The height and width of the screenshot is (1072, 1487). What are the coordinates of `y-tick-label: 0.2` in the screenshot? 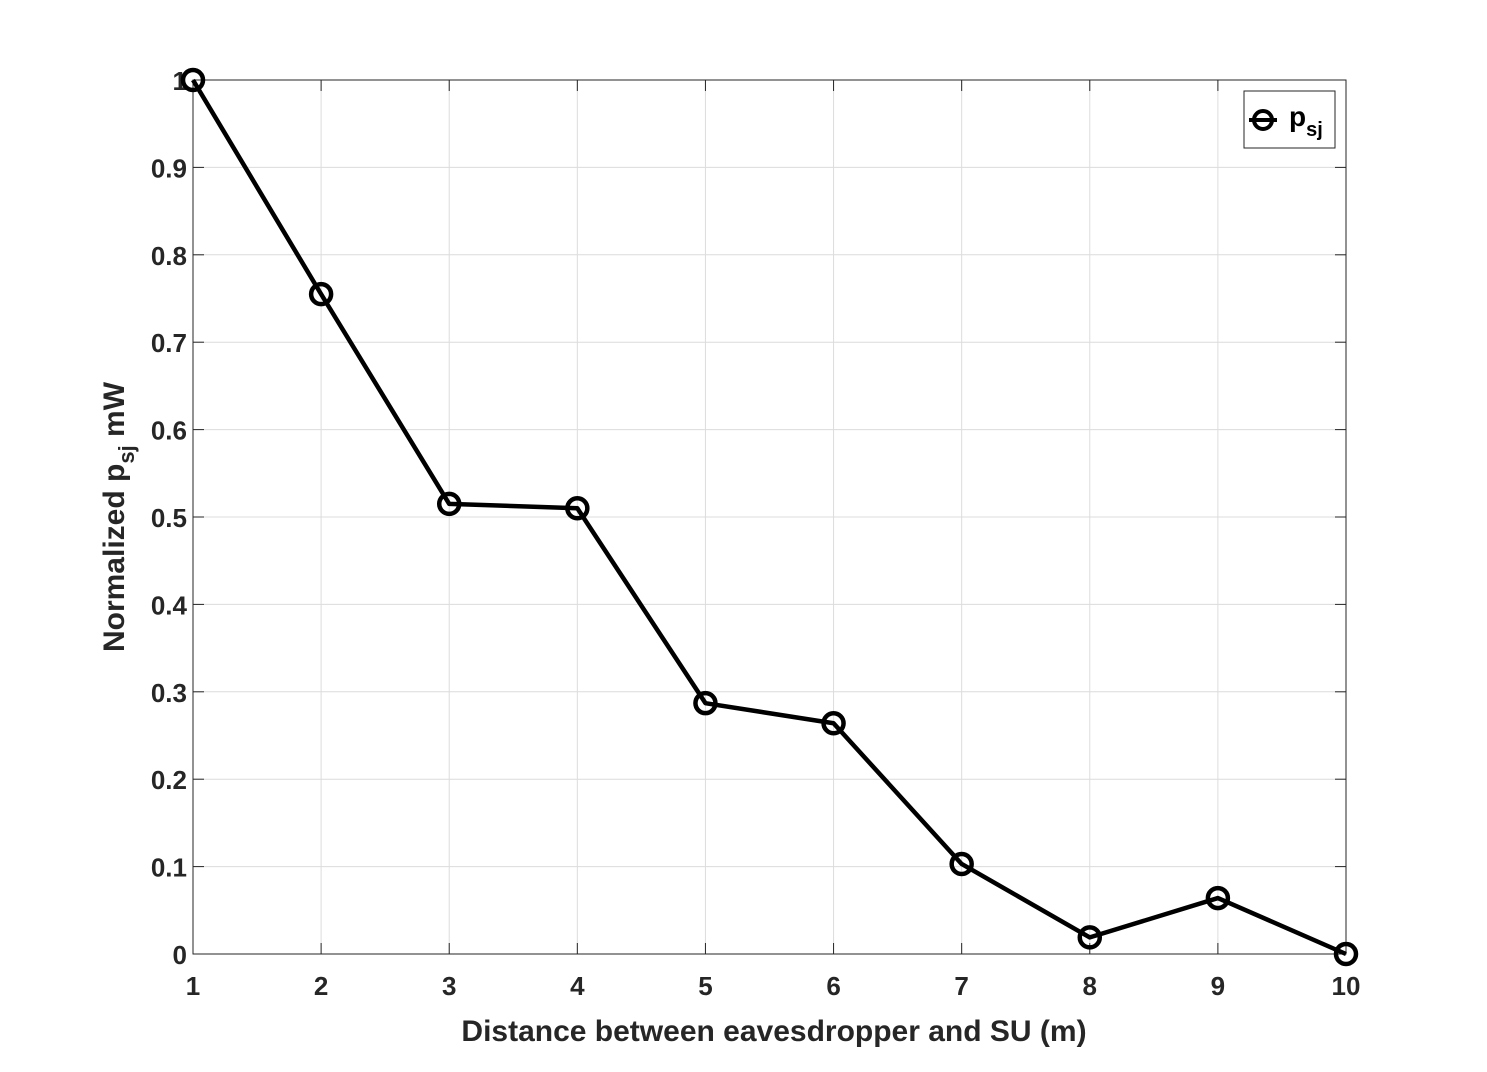 It's located at (169, 780).